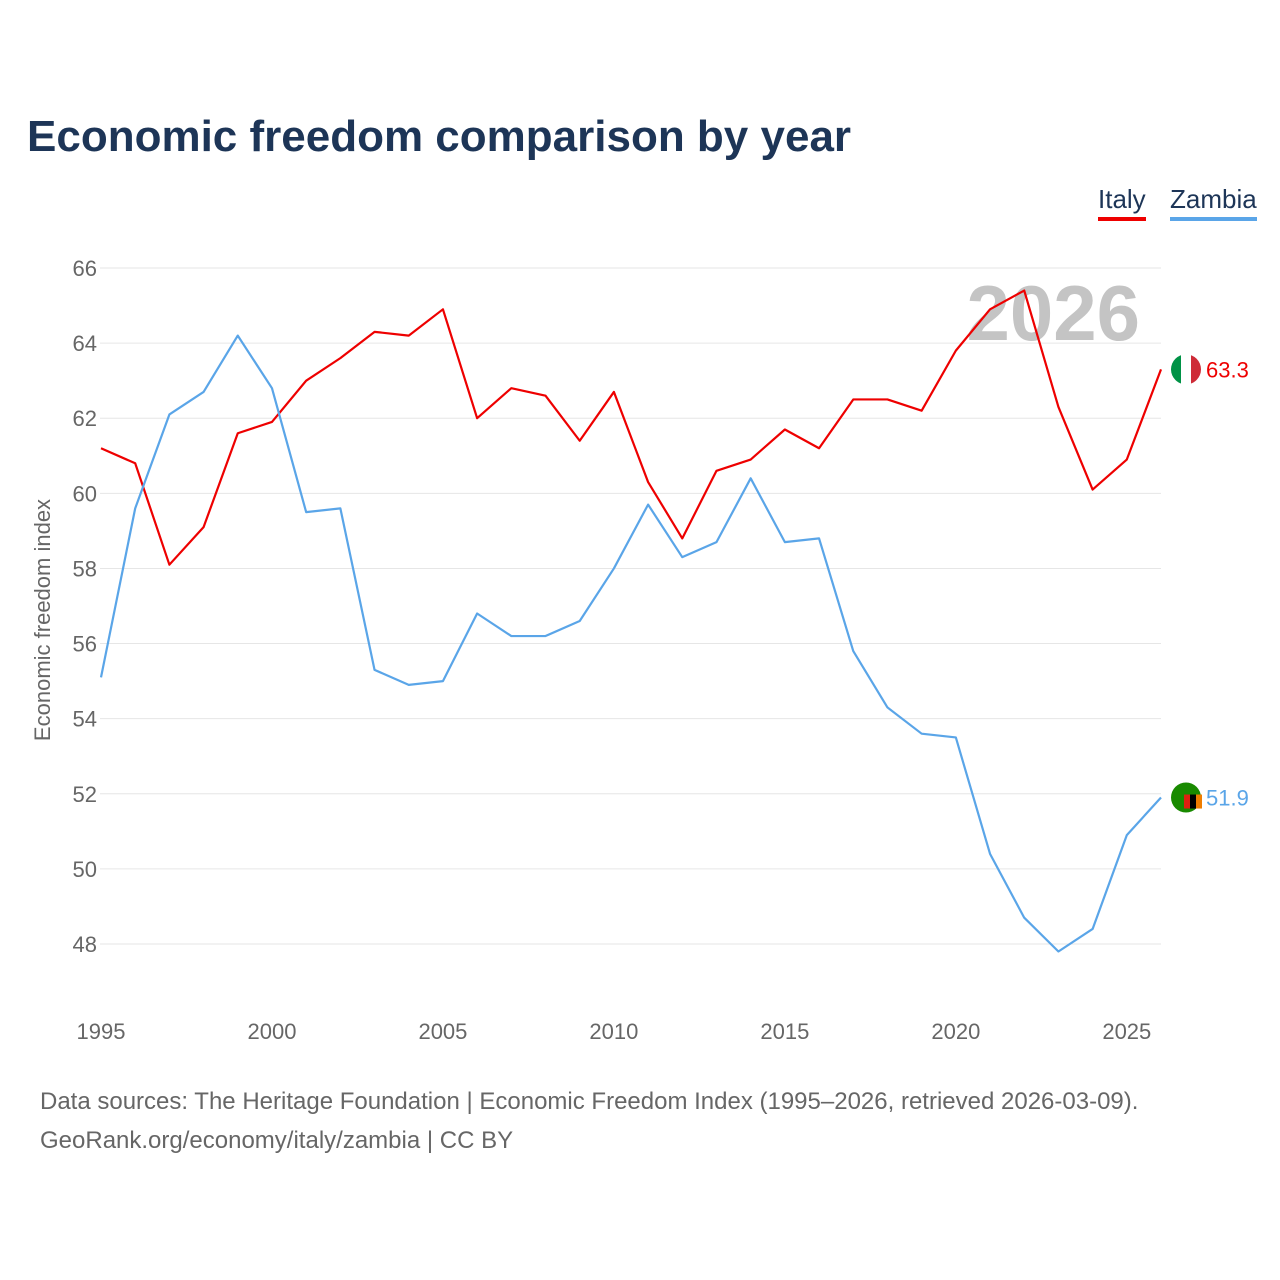  I want to click on y-tick-label: 56, so click(85, 644).